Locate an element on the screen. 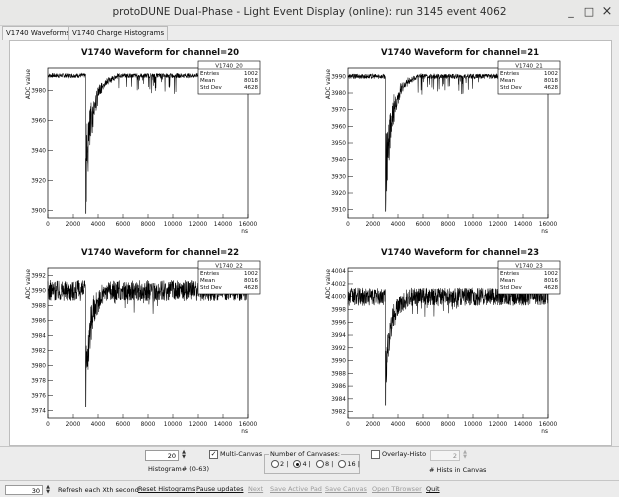 This screenshot has width=619, height=497. y-tick-label: 3974 is located at coordinates (38, 412).